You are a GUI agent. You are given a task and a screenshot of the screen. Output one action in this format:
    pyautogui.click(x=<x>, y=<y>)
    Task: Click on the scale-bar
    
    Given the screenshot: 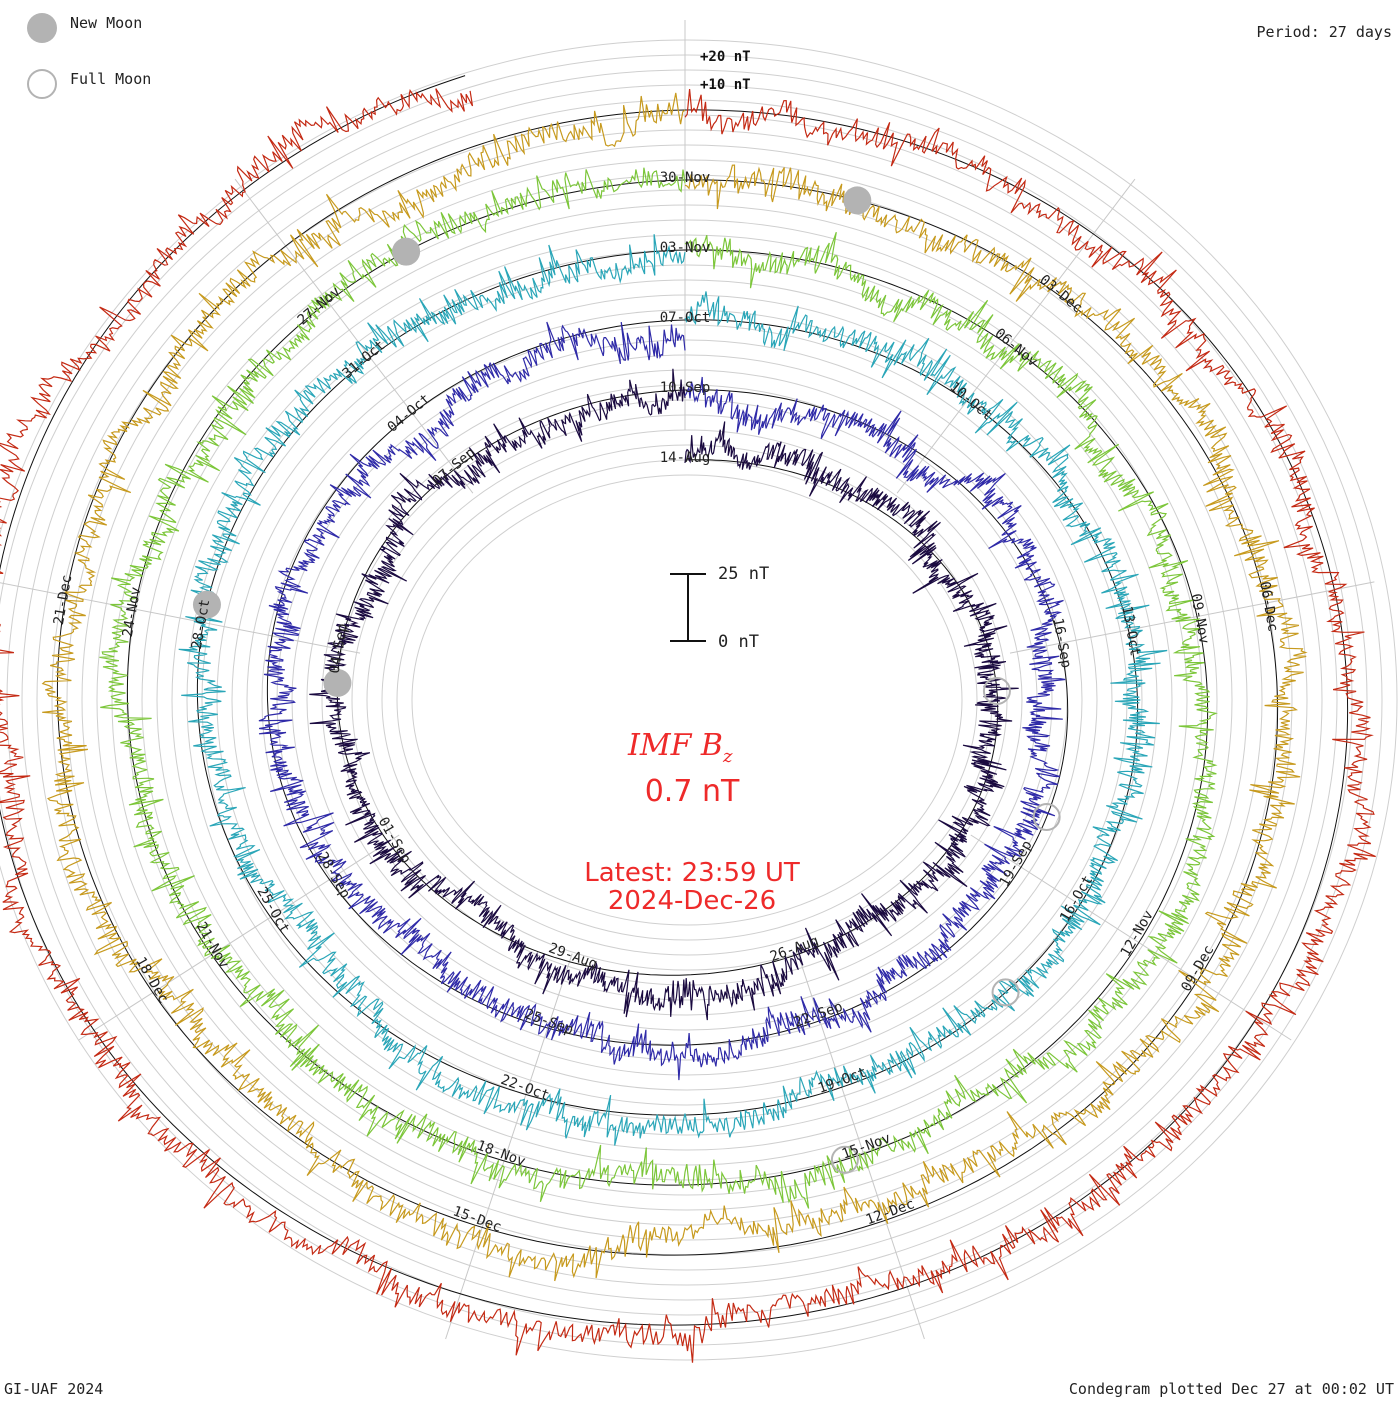 What is the action you would take?
    pyautogui.click(x=688, y=607)
    